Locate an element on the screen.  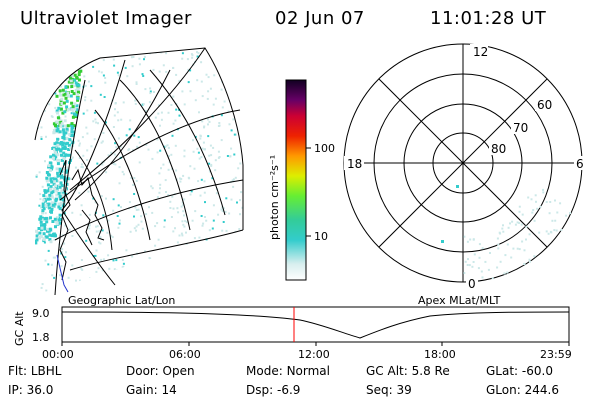
colorbar-tick-label: 10 is located at coordinates (321, 236).